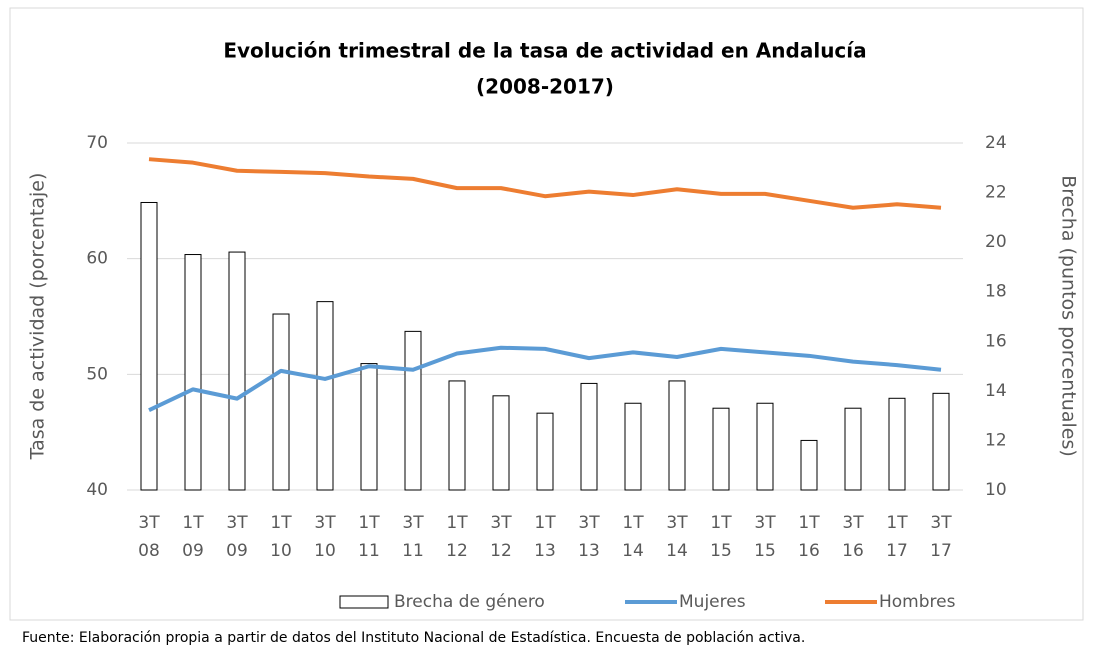  Describe the element at coordinates (996, 341) in the screenshot. I see `y2-tick-label: 16` at that location.